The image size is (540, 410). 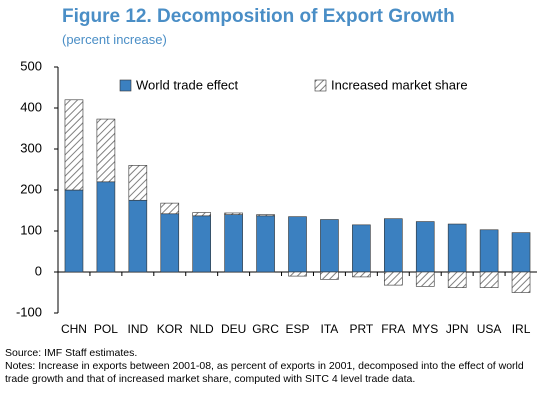 I want to click on y-tick-label: 300, so click(x=31, y=147).